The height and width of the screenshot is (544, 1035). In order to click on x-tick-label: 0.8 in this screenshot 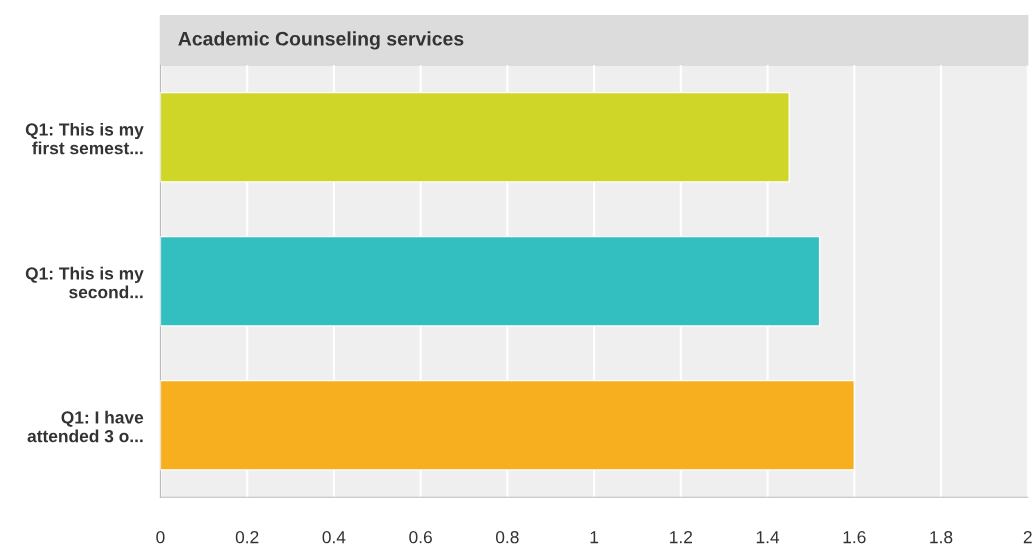, I will do `click(507, 537)`.